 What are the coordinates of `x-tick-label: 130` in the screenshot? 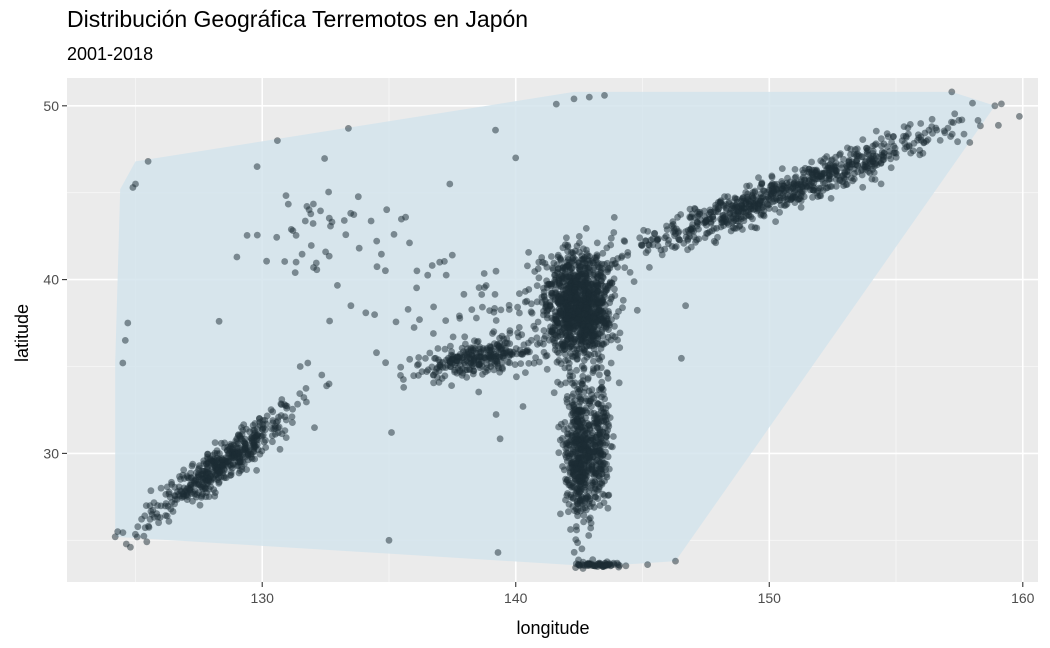 It's located at (263, 598).